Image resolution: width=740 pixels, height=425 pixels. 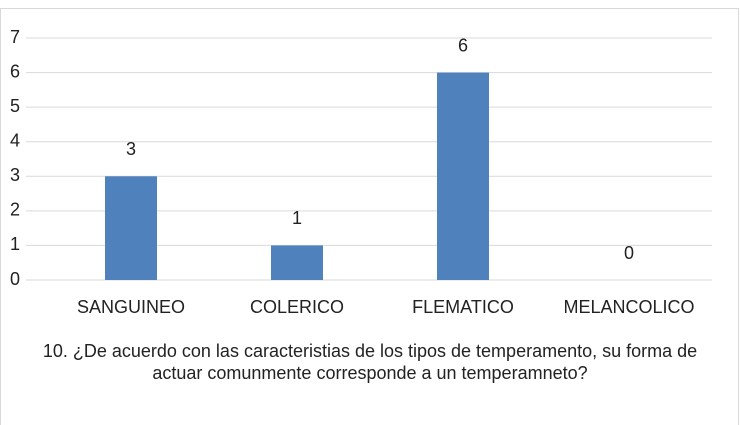 What do you see at coordinates (463, 45) in the screenshot?
I see `data-label: 6` at bounding box center [463, 45].